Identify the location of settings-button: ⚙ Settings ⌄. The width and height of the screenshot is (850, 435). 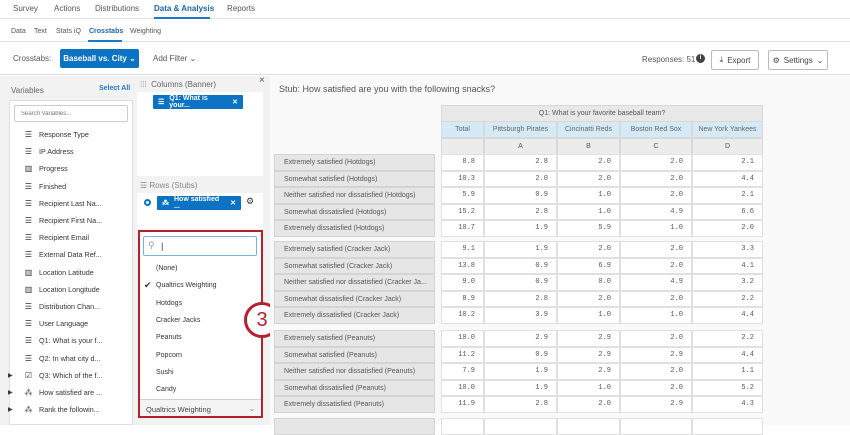
(798, 60).